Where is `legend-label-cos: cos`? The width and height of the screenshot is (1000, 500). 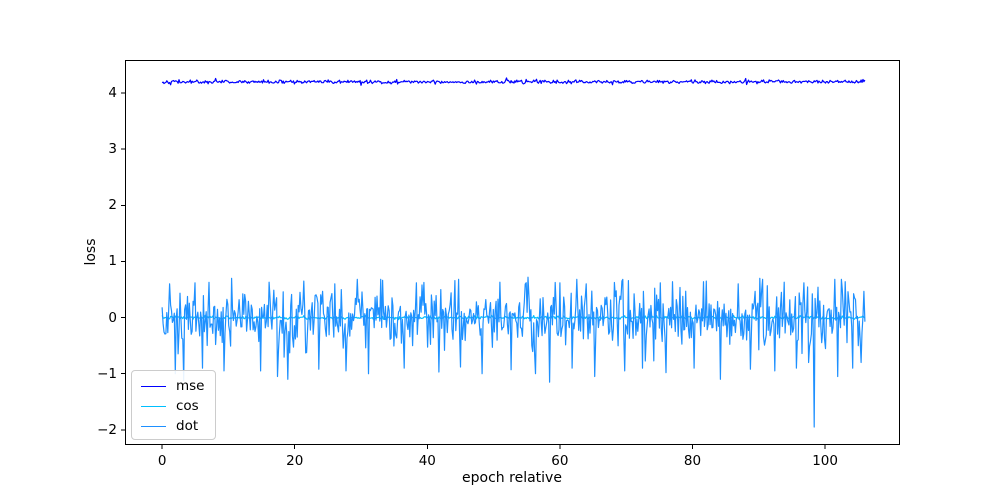
legend-label-cos: cos is located at coordinates (187, 406).